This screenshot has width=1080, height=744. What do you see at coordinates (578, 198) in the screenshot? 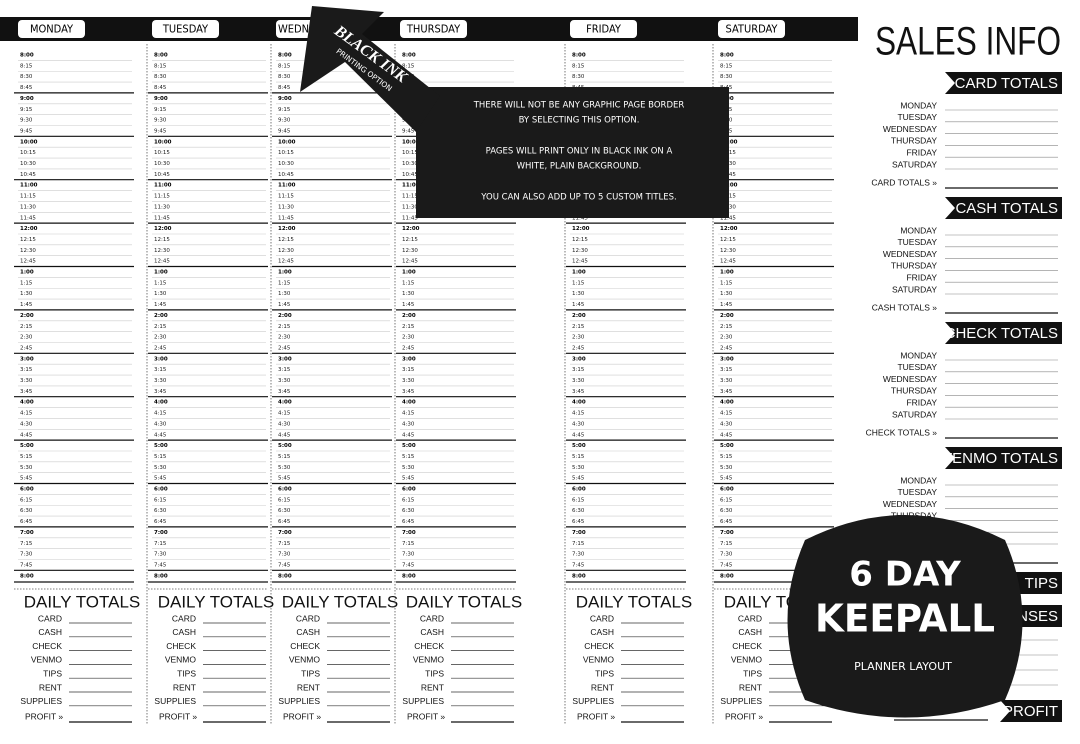
I see `notice-line: YOU CAN ALSO ADD UP TO 5 CUSTOM TITLES.` at bounding box center [578, 198].